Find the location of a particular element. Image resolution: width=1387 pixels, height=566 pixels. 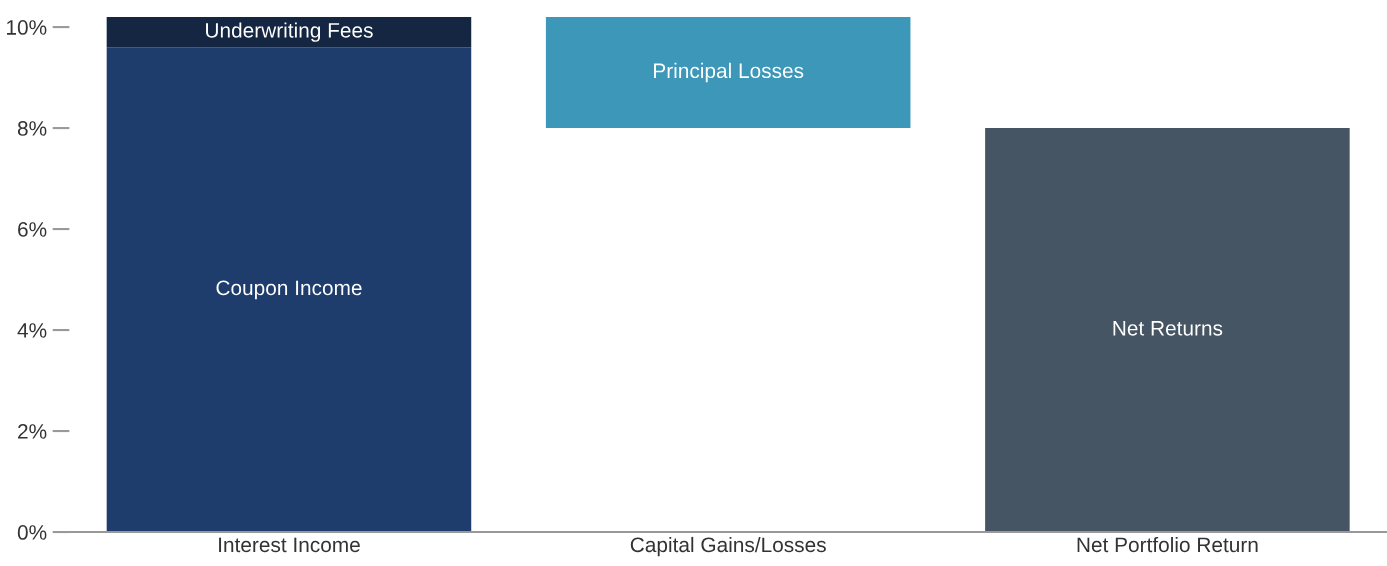

series-label: Principal Losses is located at coordinates (729, 72).